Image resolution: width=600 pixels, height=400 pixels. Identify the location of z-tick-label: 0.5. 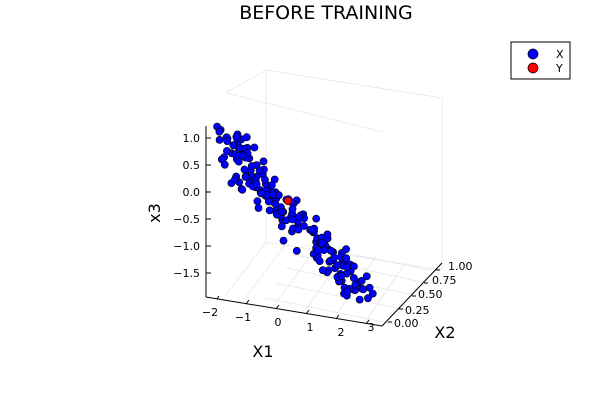
(192, 165).